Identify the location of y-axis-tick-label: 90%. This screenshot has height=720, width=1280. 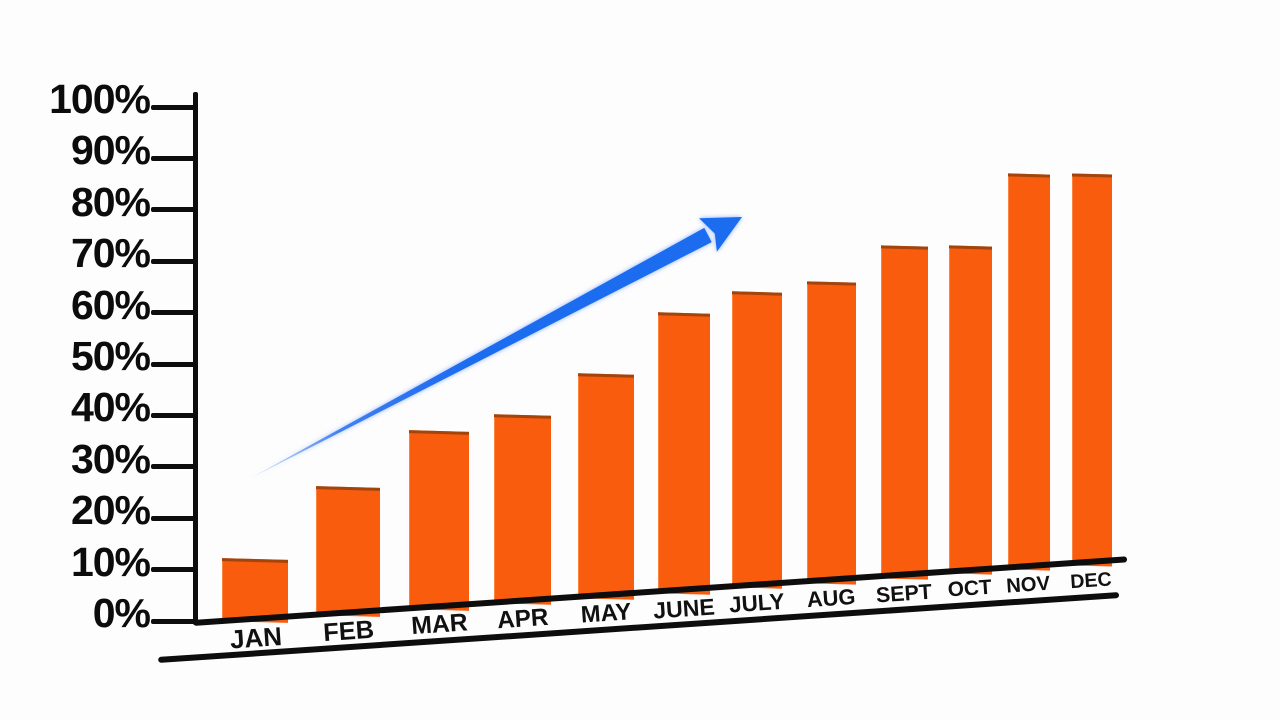
(110, 150).